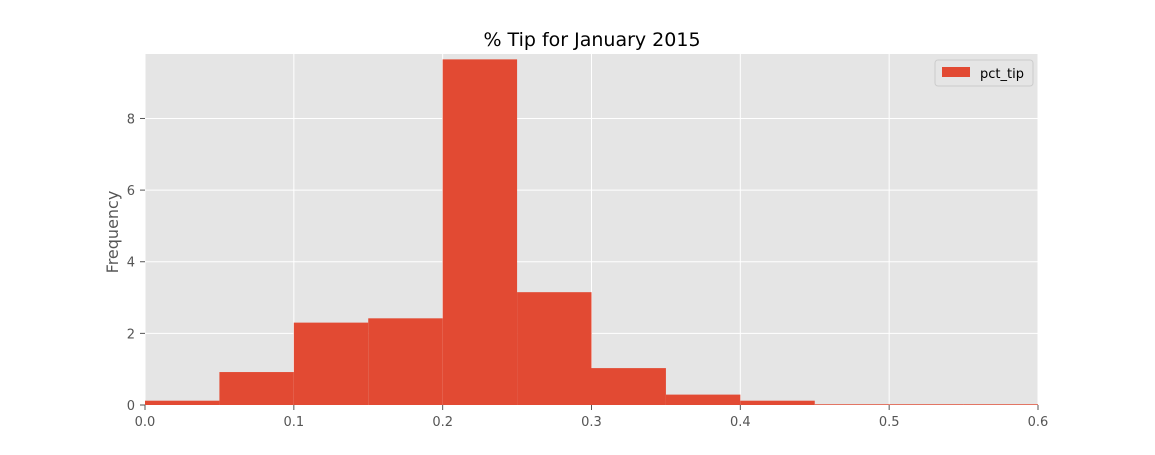 This screenshot has width=1155, height=455. I want to click on y-tick-label: 6, so click(131, 191).